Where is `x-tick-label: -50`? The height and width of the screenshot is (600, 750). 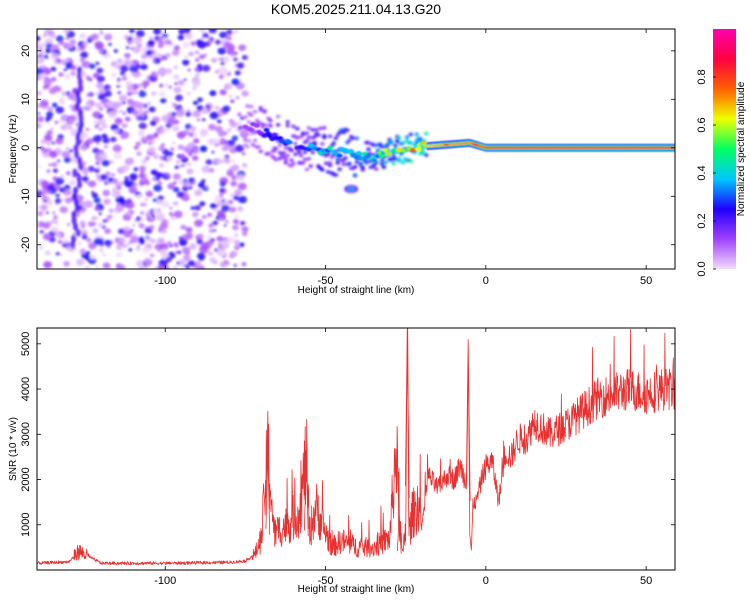
x-tick-label: -50 is located at coordinates (326, 281).